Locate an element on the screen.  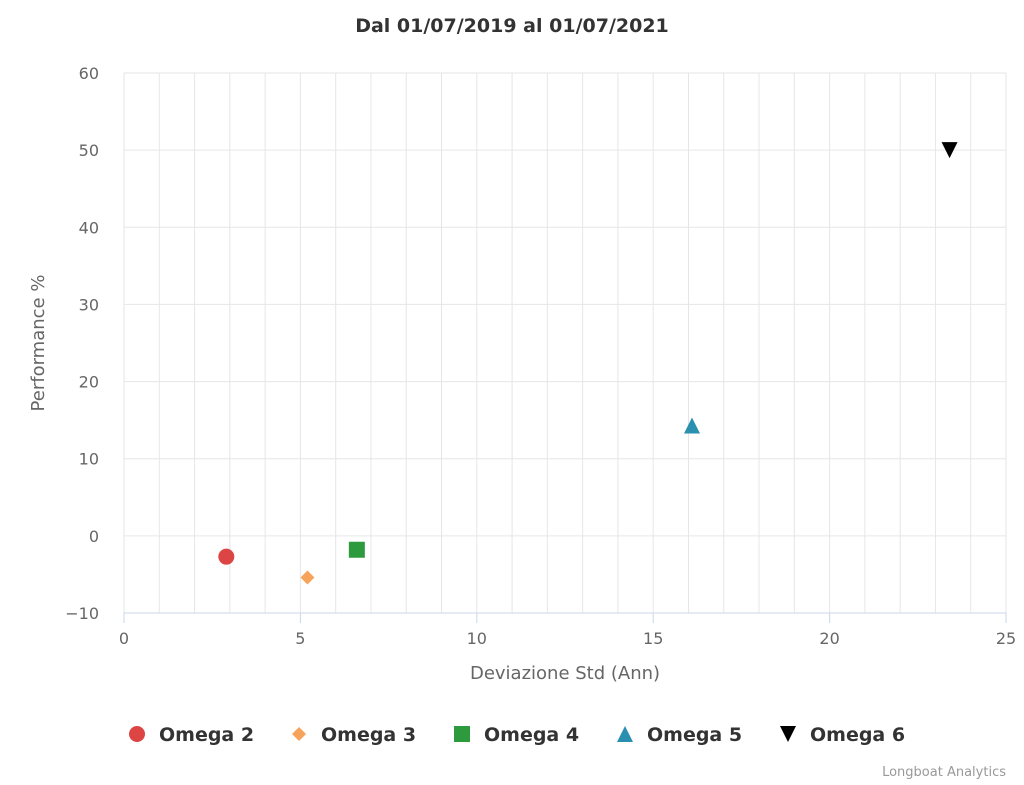
credits-link: Longboat Analytics is located at coordinates (944, 772).